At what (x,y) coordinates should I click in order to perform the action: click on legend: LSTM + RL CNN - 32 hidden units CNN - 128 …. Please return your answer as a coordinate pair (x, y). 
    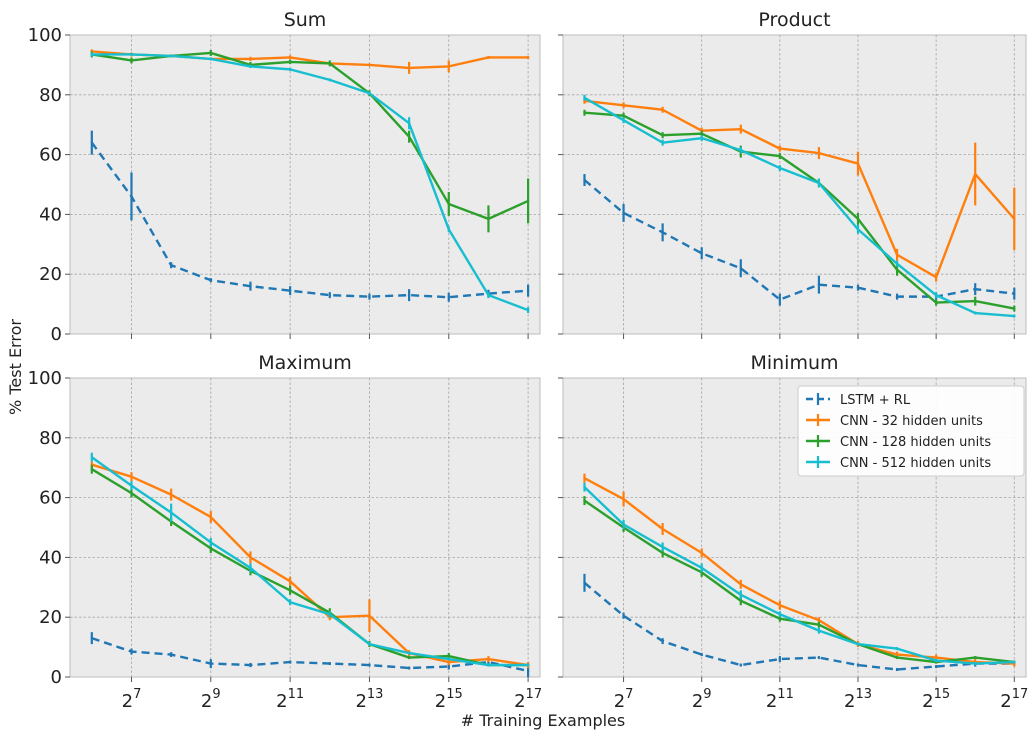
    Looking at the image, I should click on (911, 431).